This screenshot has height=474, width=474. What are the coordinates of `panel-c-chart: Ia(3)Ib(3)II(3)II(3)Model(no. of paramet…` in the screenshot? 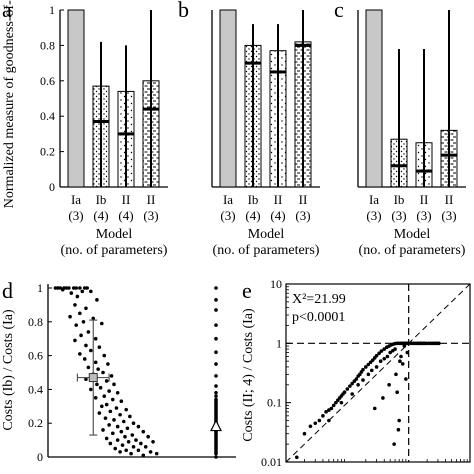 It's located at (411, 133).